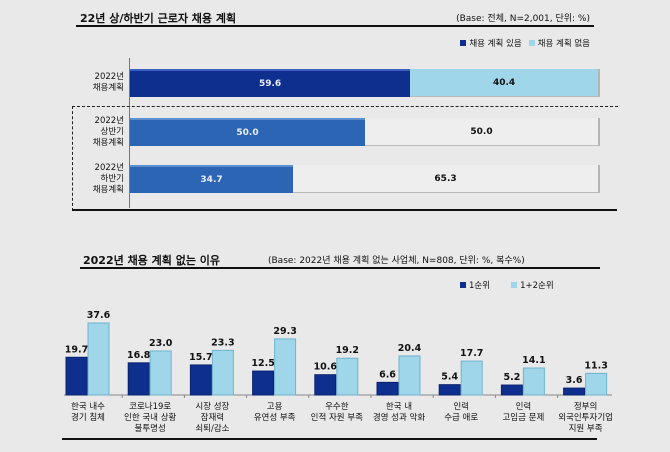  I want to click on category-label: 우수한 인적 자원 부족, so click(336, 412).